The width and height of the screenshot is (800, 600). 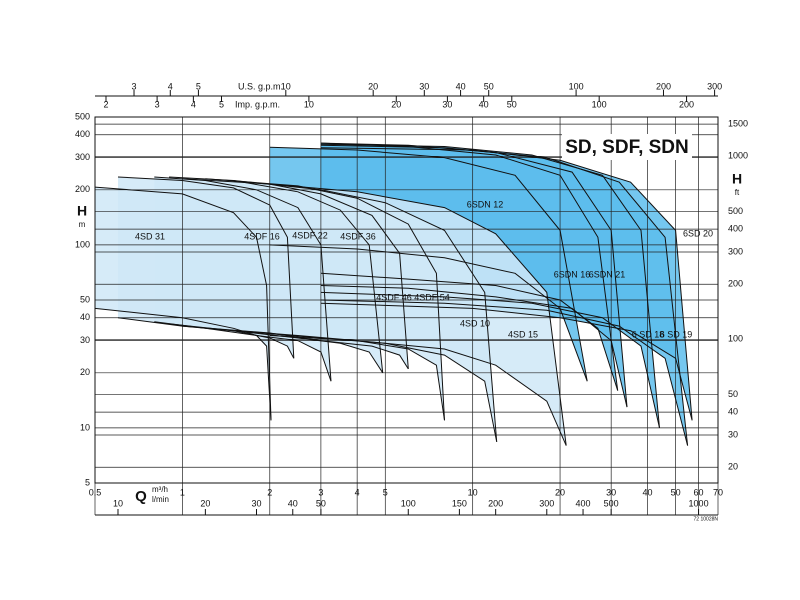 I want to click on x2-tick-label: 1000, so click(x=699, y=503).